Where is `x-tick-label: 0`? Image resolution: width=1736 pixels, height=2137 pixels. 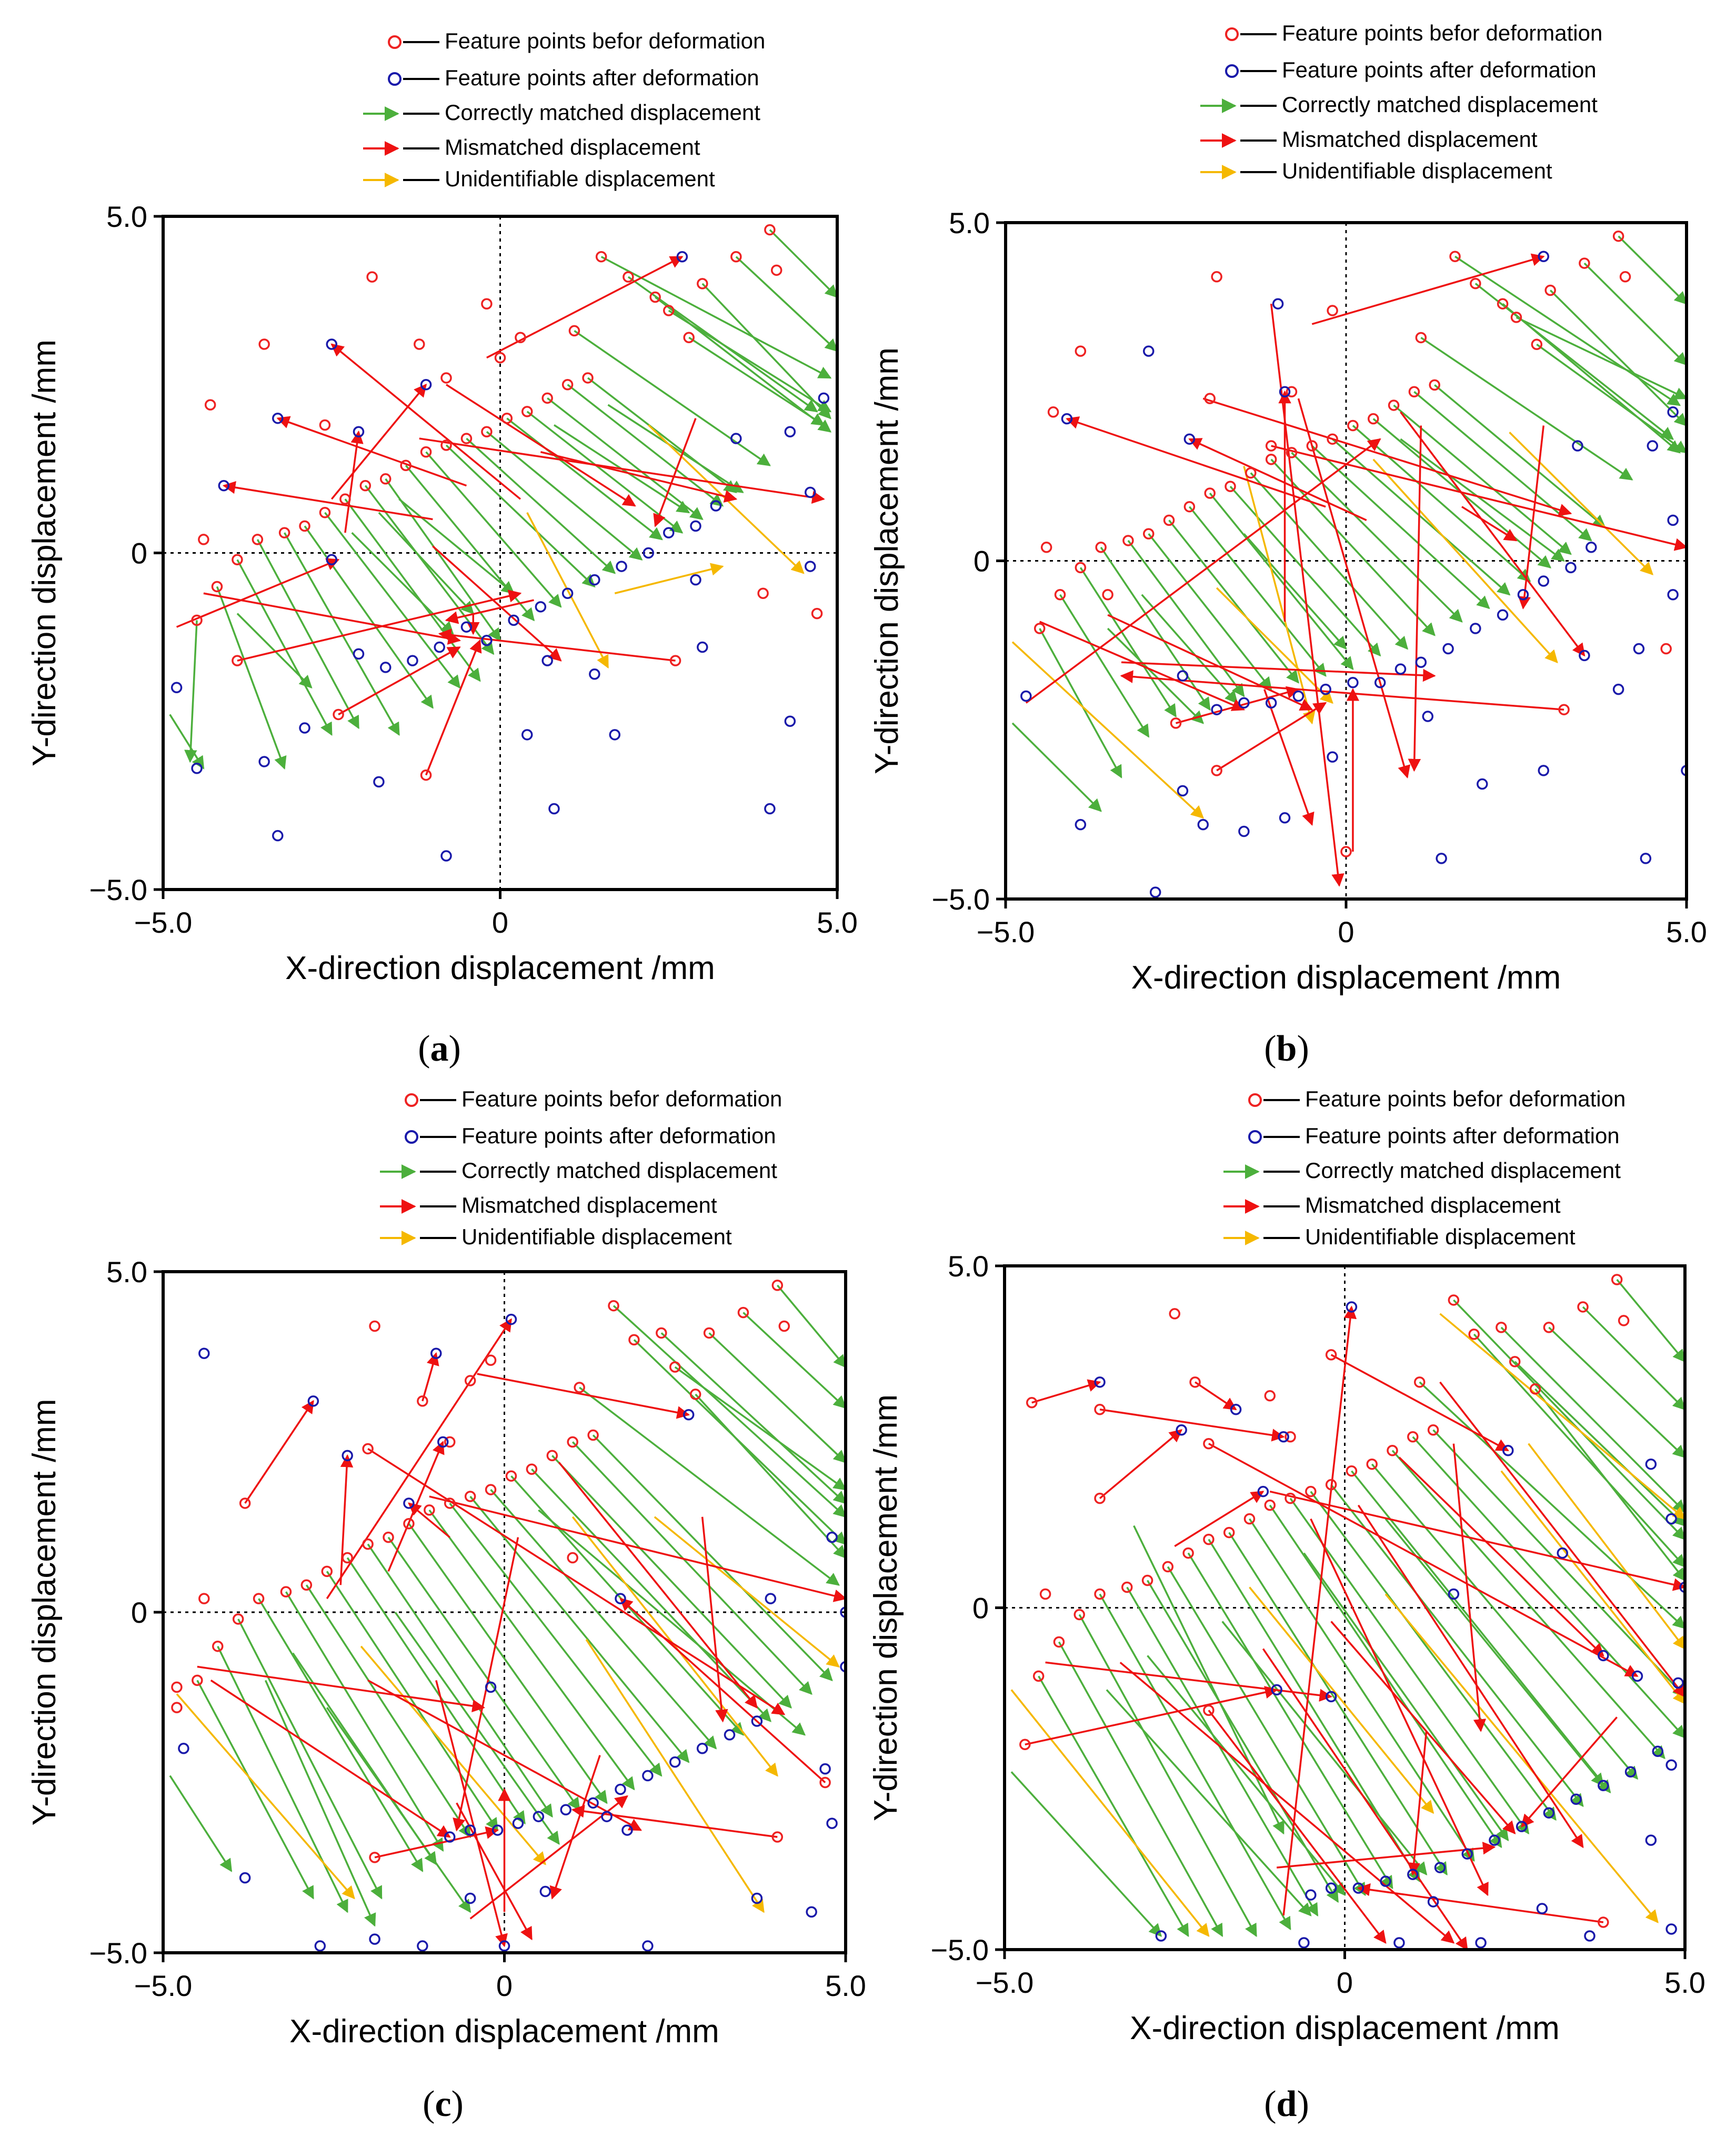
x-tick-label: 0 is located at coordinates (1345, 1982).